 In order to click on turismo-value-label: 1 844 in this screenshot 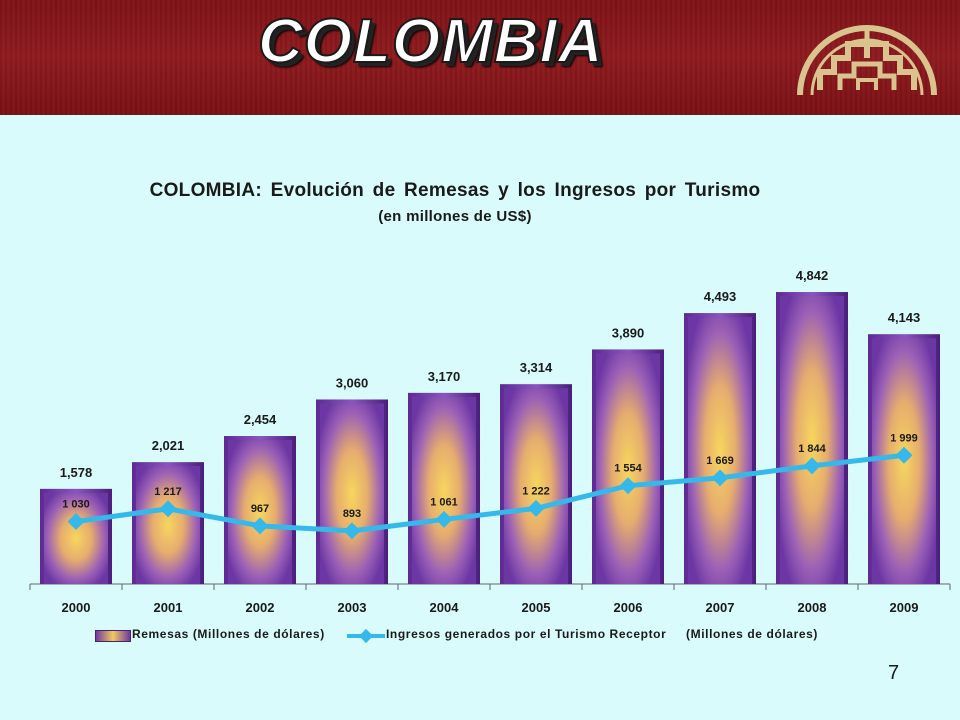, I will do `click(812, 449)`.